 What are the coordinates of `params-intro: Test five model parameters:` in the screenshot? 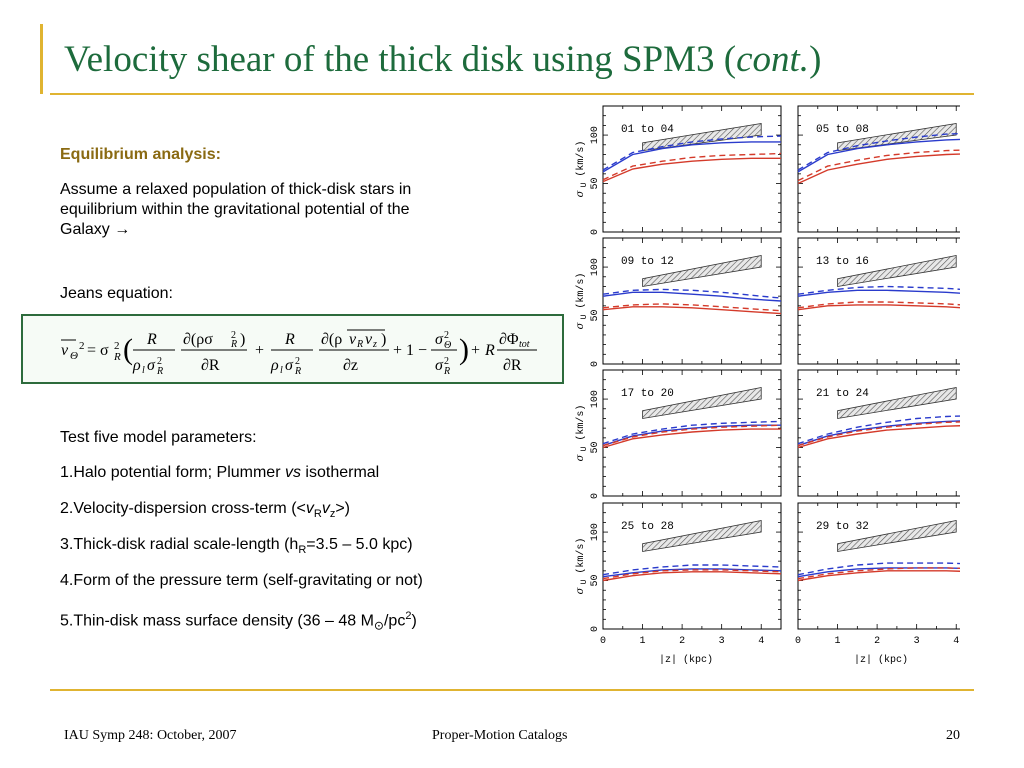 It's located at (158, 437).